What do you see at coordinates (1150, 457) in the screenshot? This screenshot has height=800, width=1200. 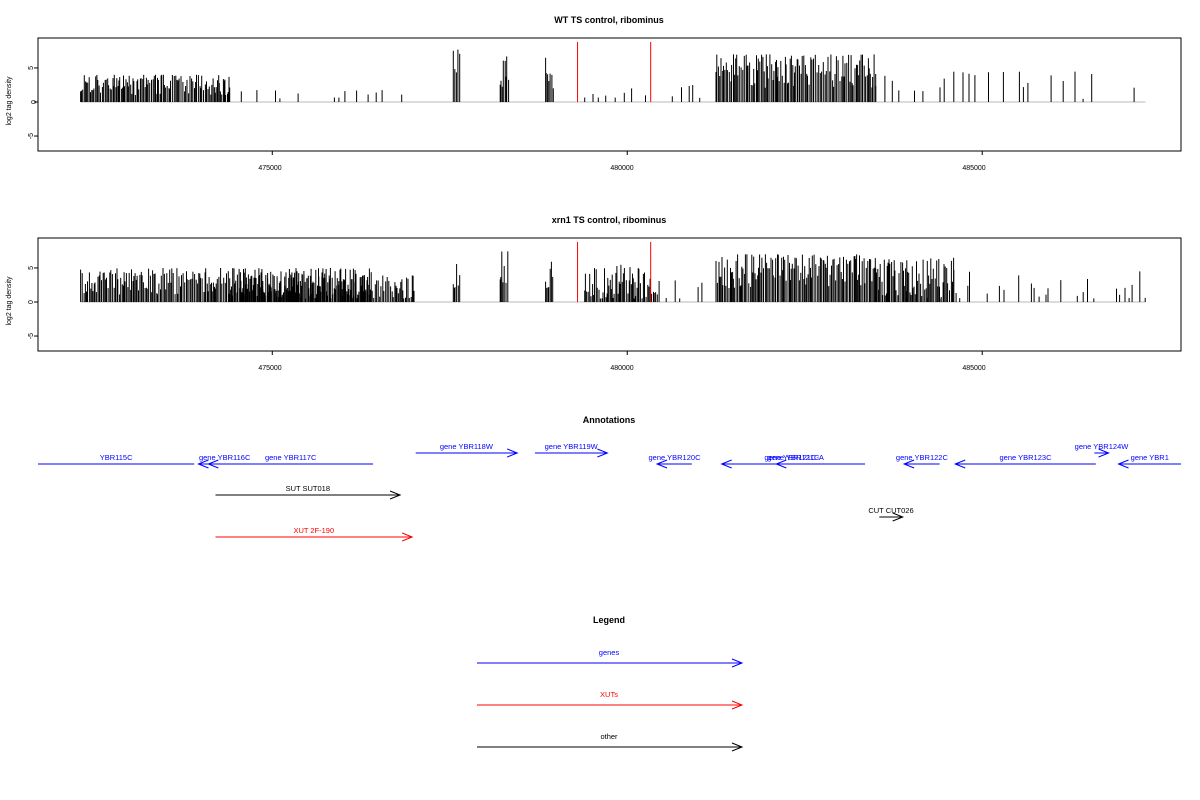 I see `feature-label: gene YBR1` at bounding box center [1150, 457].